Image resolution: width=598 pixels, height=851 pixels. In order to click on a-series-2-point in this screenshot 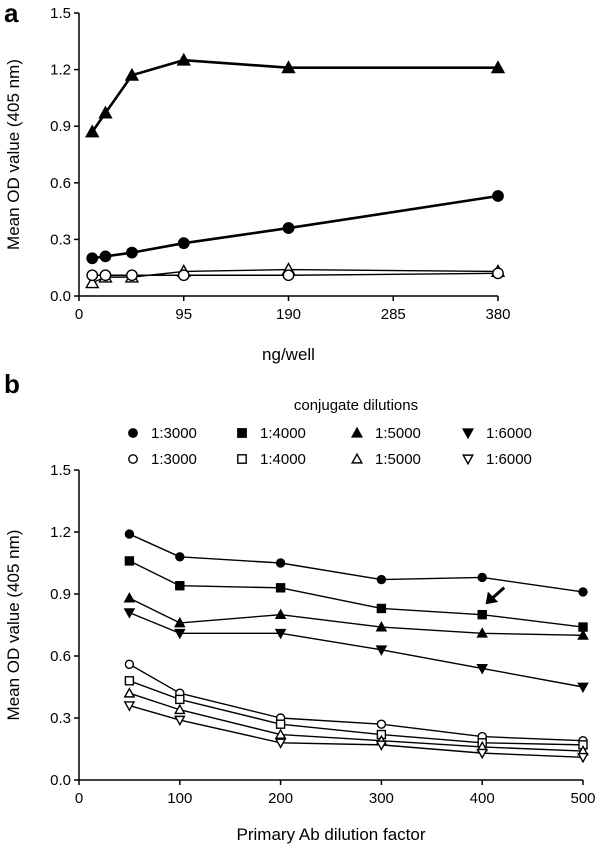, I will do `click(92, 282)`.